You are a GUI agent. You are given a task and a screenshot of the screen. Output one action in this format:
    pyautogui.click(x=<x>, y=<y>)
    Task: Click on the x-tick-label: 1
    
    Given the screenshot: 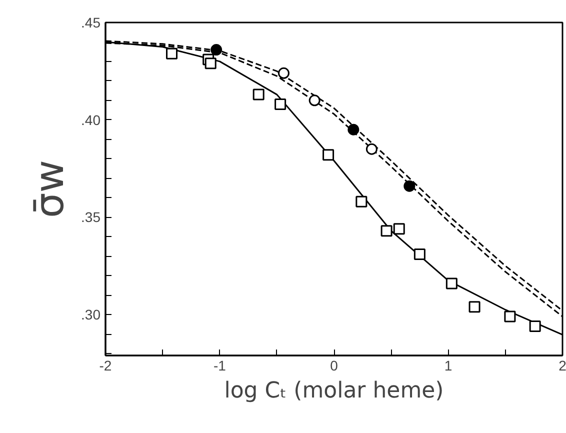 What is the action you would take?
    pyautogui.click(x=448, y=366)
    